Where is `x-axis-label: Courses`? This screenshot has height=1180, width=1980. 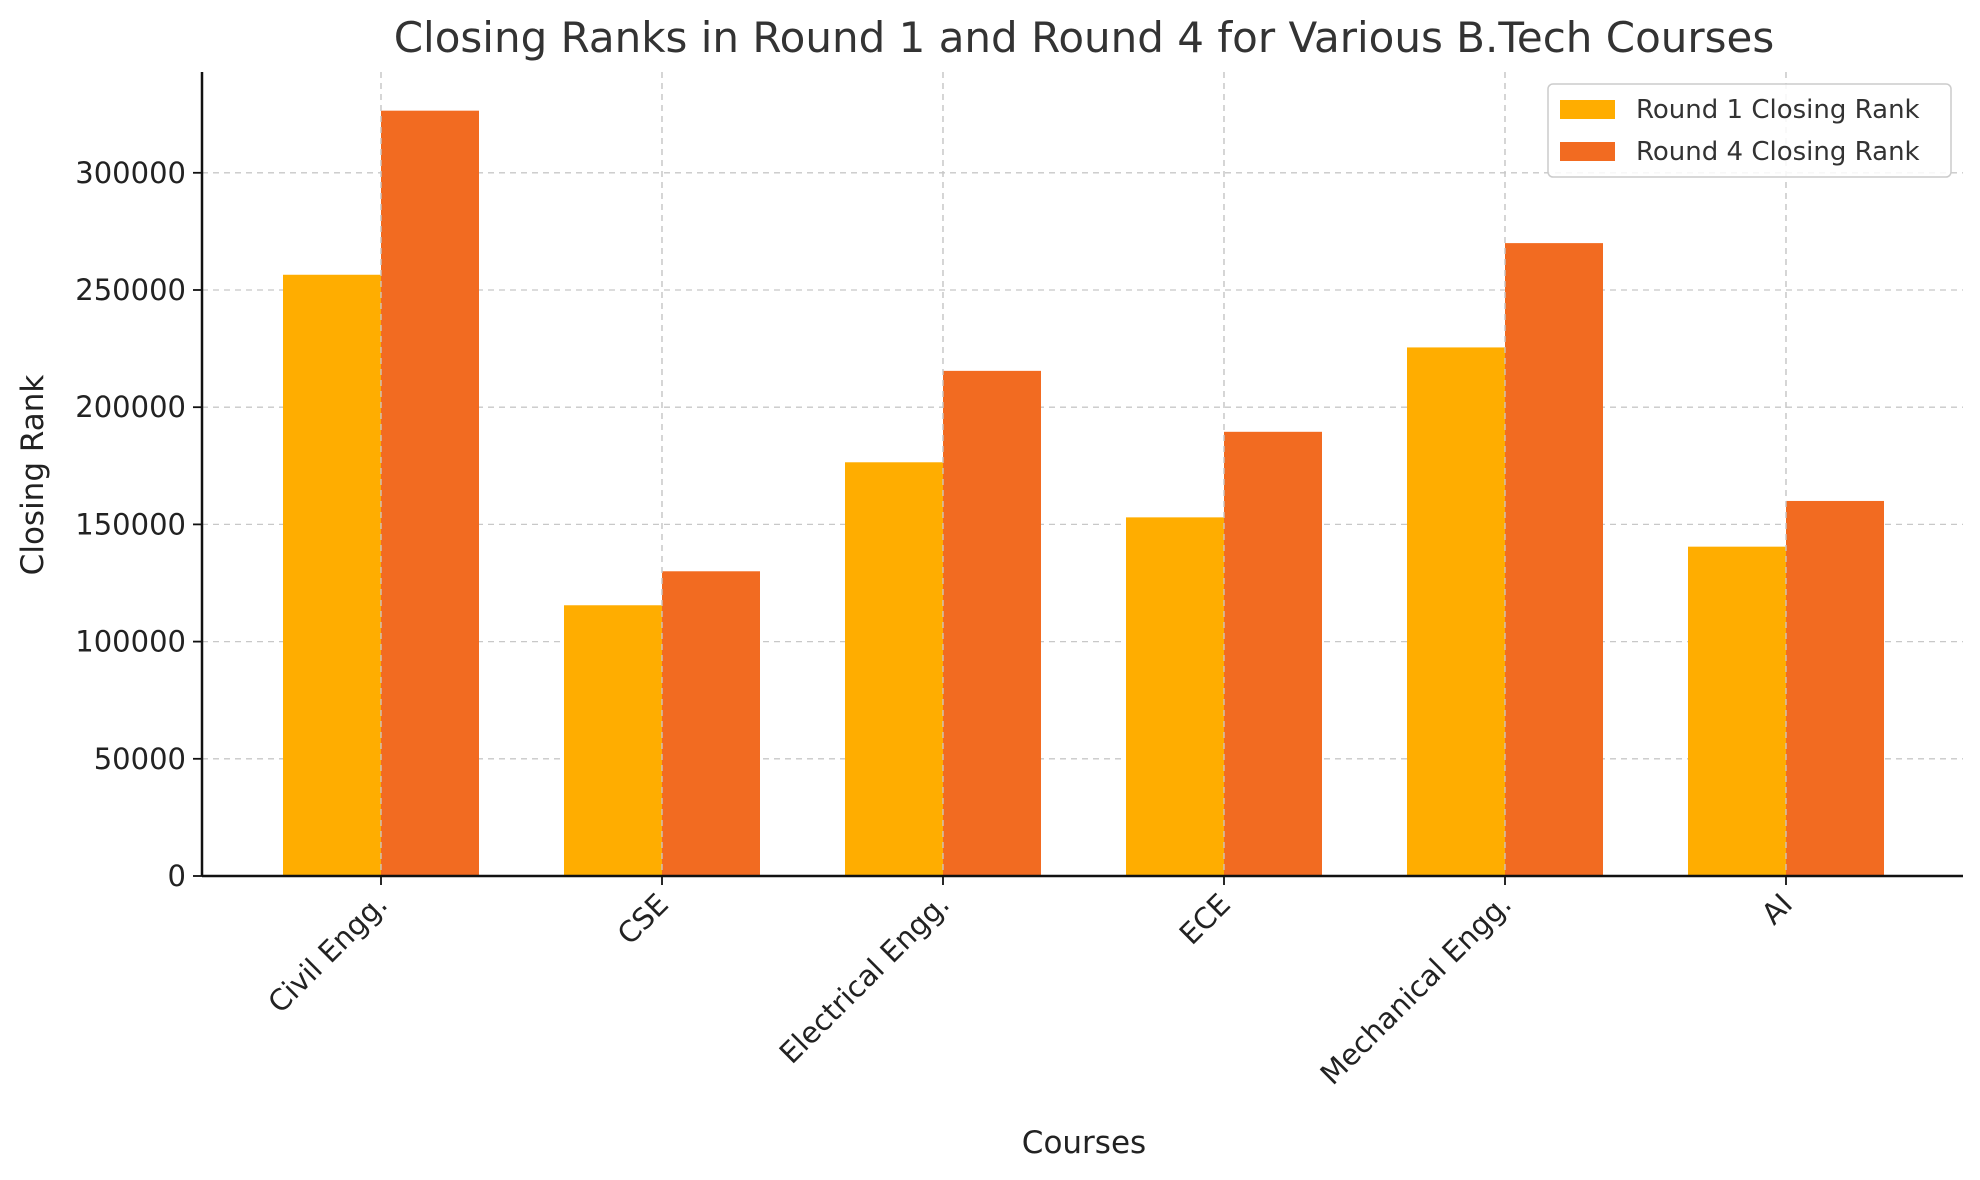 x-axis-label: Courses is located at coordinates (1084, 1143).